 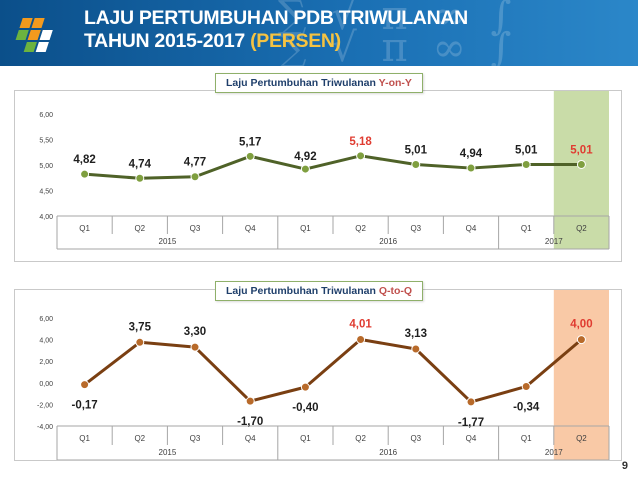 I want to click on bps-logo, so click(x=34, y=35).